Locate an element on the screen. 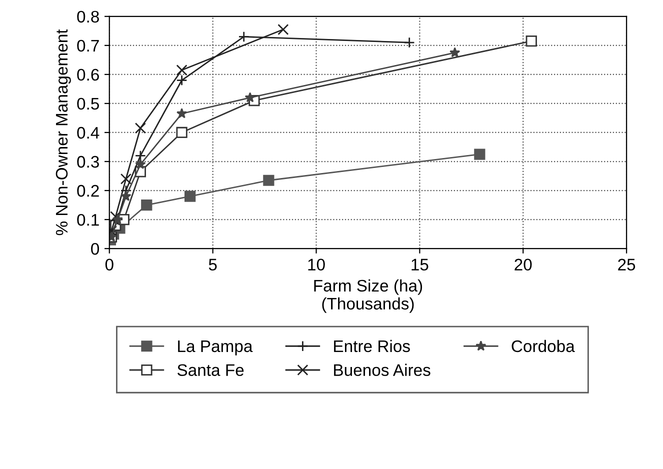  y-tick-label: 0.6 is located at coordinates (88, 74).